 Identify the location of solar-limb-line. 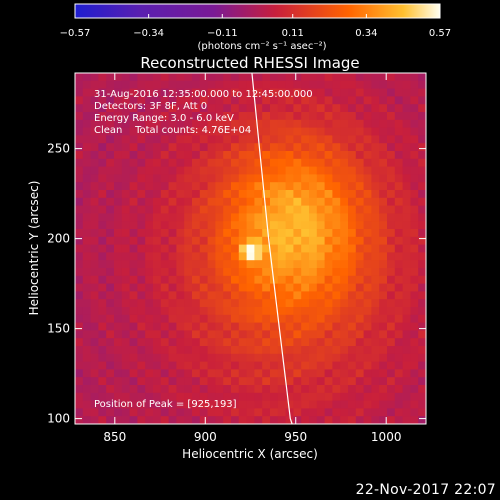
(272, 248).